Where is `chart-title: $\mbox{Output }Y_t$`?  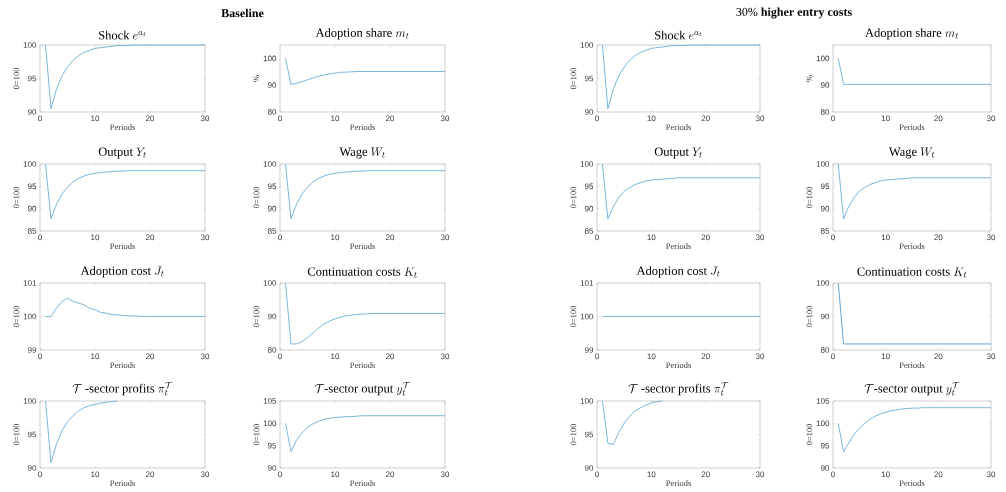 chart-title: $\mbox{Output }Y_t$ is located at coordinates (122, 153).